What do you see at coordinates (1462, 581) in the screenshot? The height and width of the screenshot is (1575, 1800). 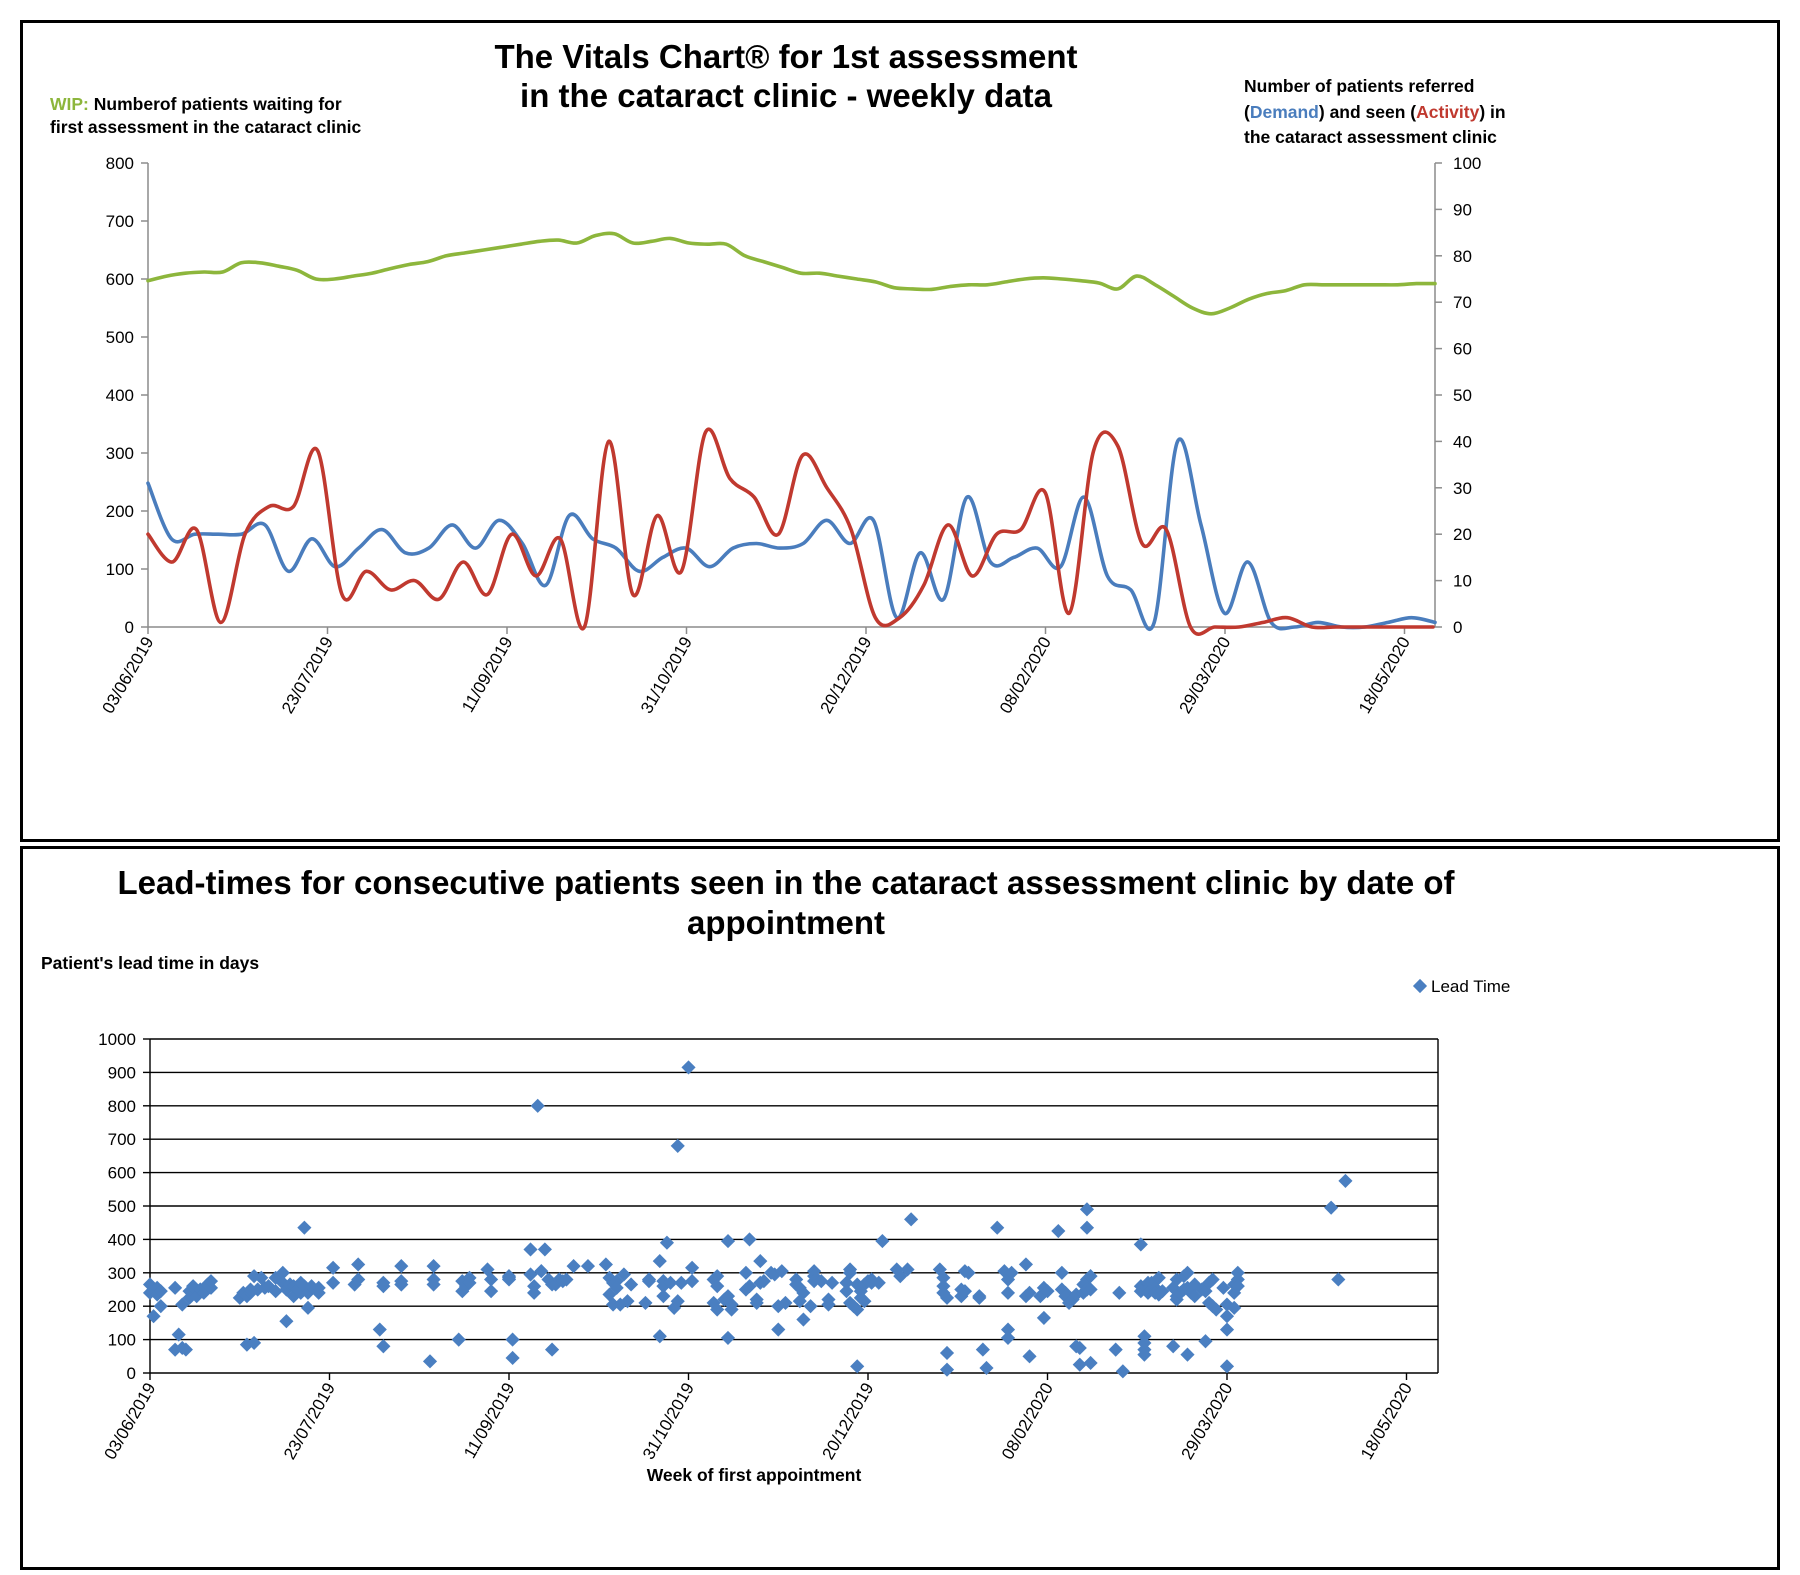 I see `right-tick-label: 10` at bounding box center [1462, 581].